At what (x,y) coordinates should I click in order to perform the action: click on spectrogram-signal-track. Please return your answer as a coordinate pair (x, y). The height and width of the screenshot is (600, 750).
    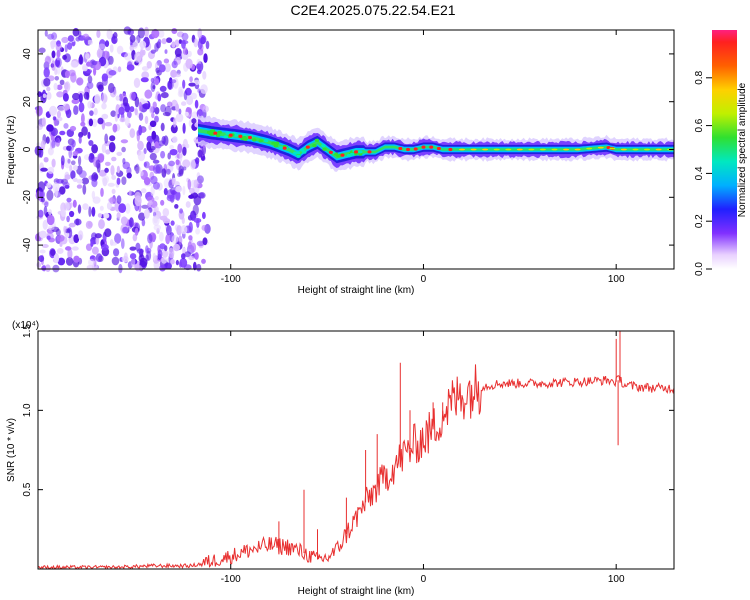
    Looking at the image, I should click on (436, 143).